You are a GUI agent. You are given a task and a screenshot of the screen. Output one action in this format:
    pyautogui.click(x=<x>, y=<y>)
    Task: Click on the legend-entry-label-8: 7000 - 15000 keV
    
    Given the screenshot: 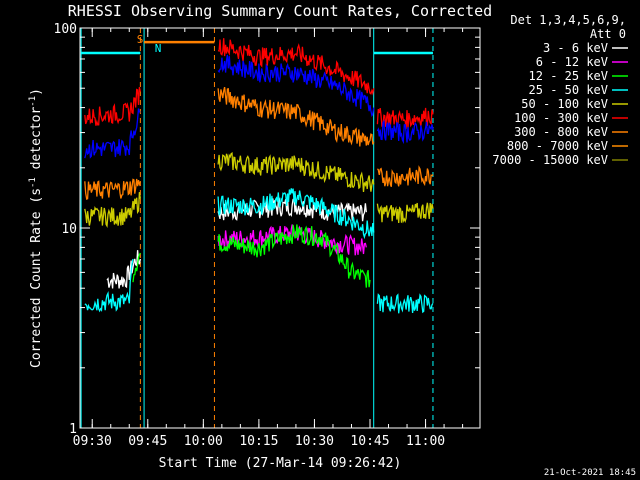 What is the action you would take?
    pyautogui.click(x=550, y=160)
    